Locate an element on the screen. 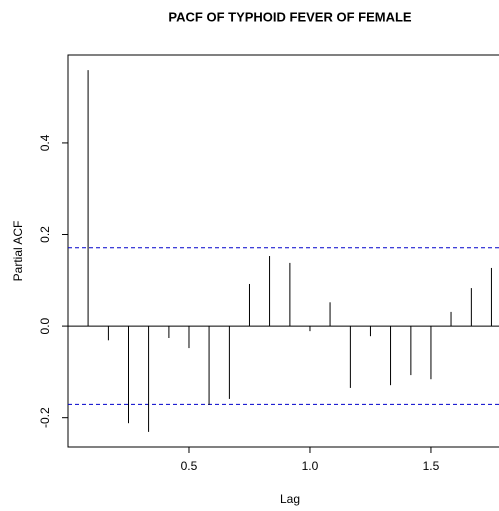 This screenshot has height=511, width=499. y-tick-label: 0.0 is located at coordinates (45, 325).